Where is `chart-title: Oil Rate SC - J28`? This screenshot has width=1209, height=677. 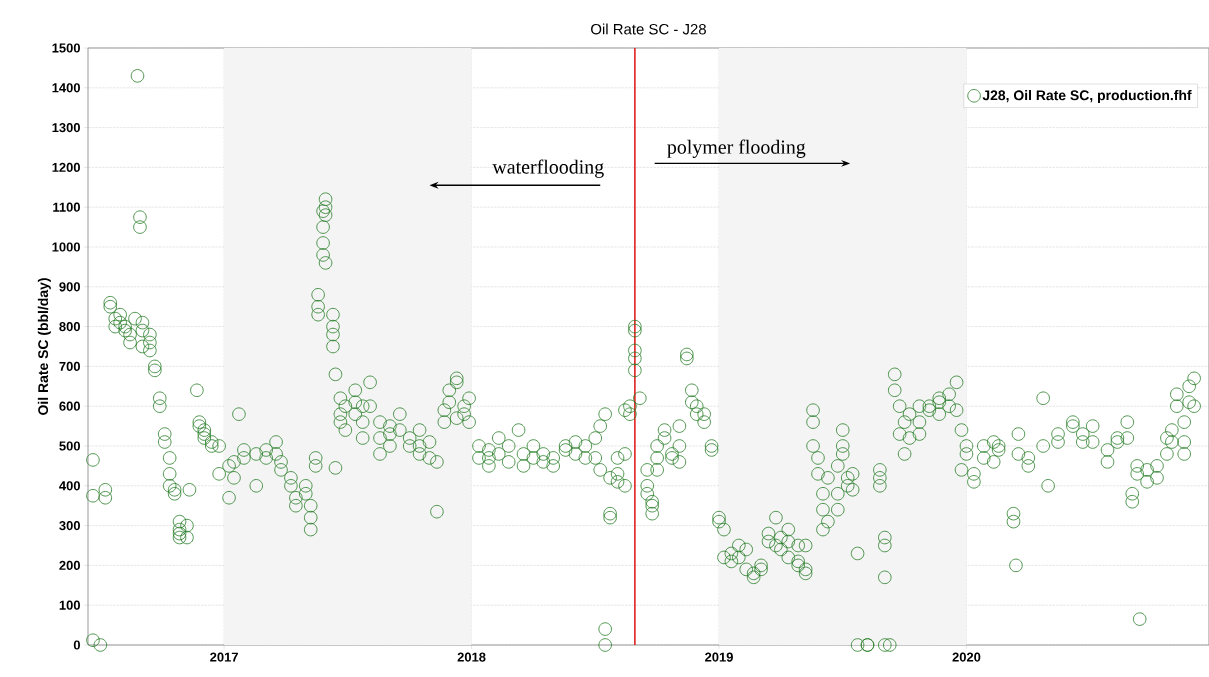 chart-title: Oil Rate SC - J28 is located at coordinates (648, 29).